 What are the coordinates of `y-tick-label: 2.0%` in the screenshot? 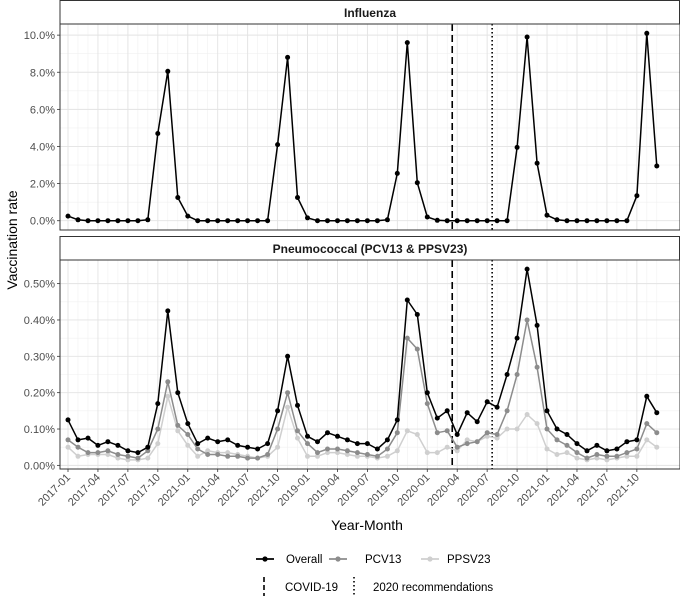 It's located at (42, 185).